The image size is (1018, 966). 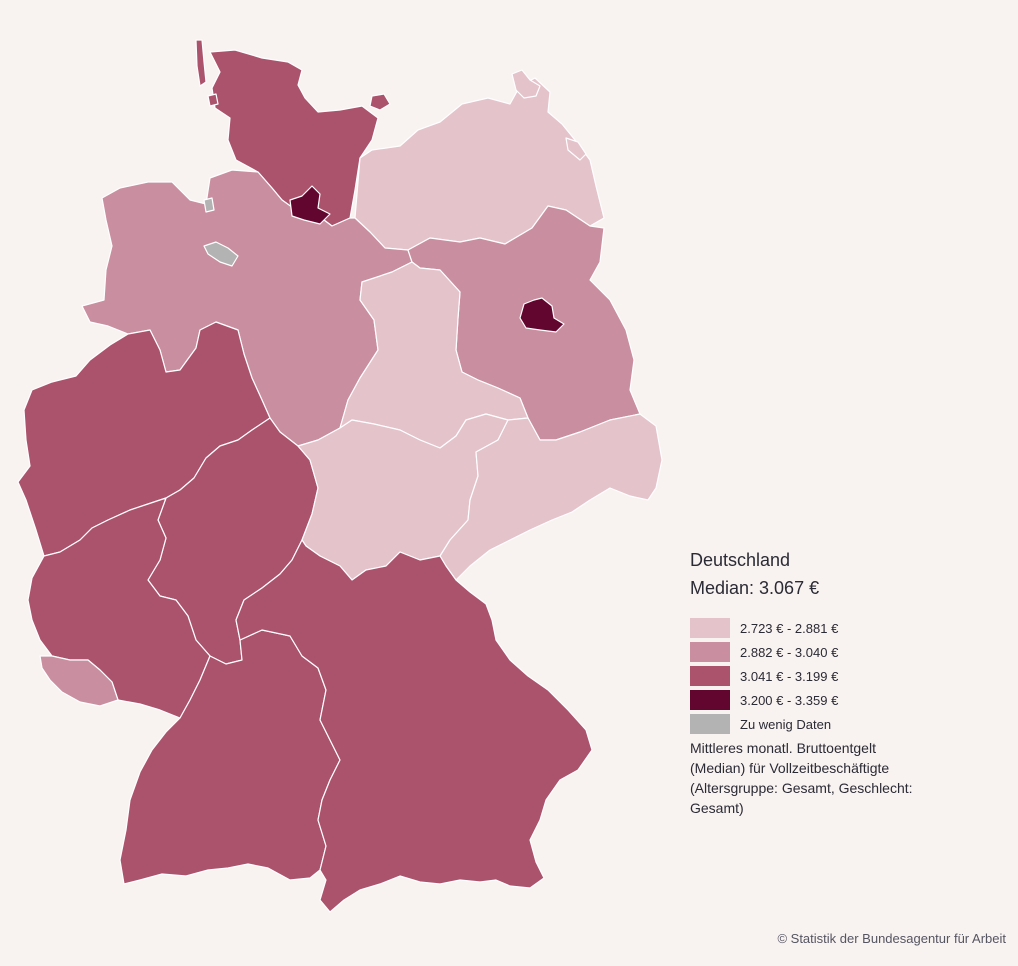 What do you see at coordinates (891, 938) in the screenshot?
I see `source-credit: © Statistik der Bundesagentur für Arbeit` at bounding box center [891, 938].